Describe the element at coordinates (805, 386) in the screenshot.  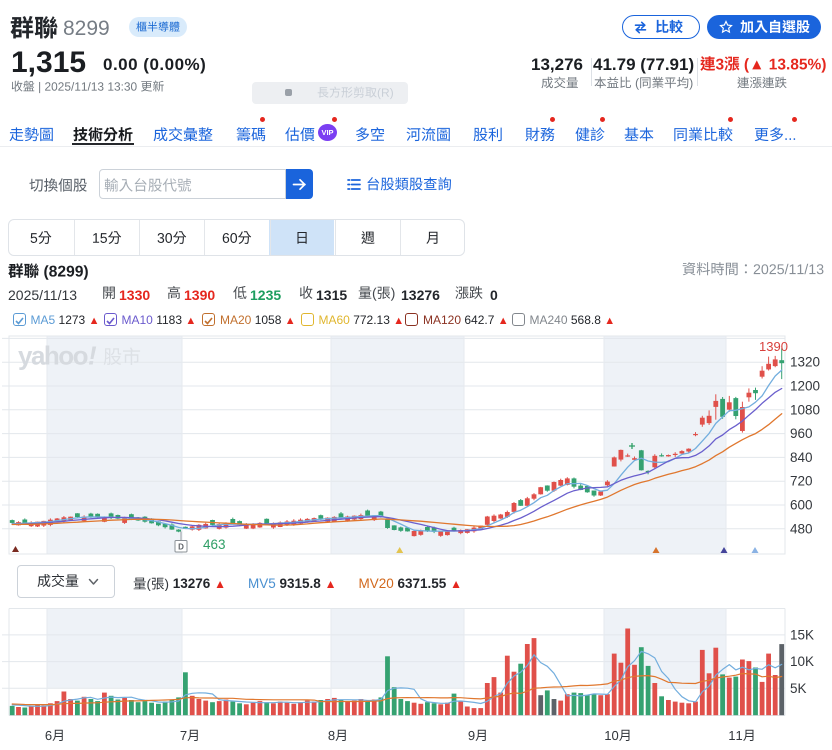
I see `svg-text: 1200` at that location.